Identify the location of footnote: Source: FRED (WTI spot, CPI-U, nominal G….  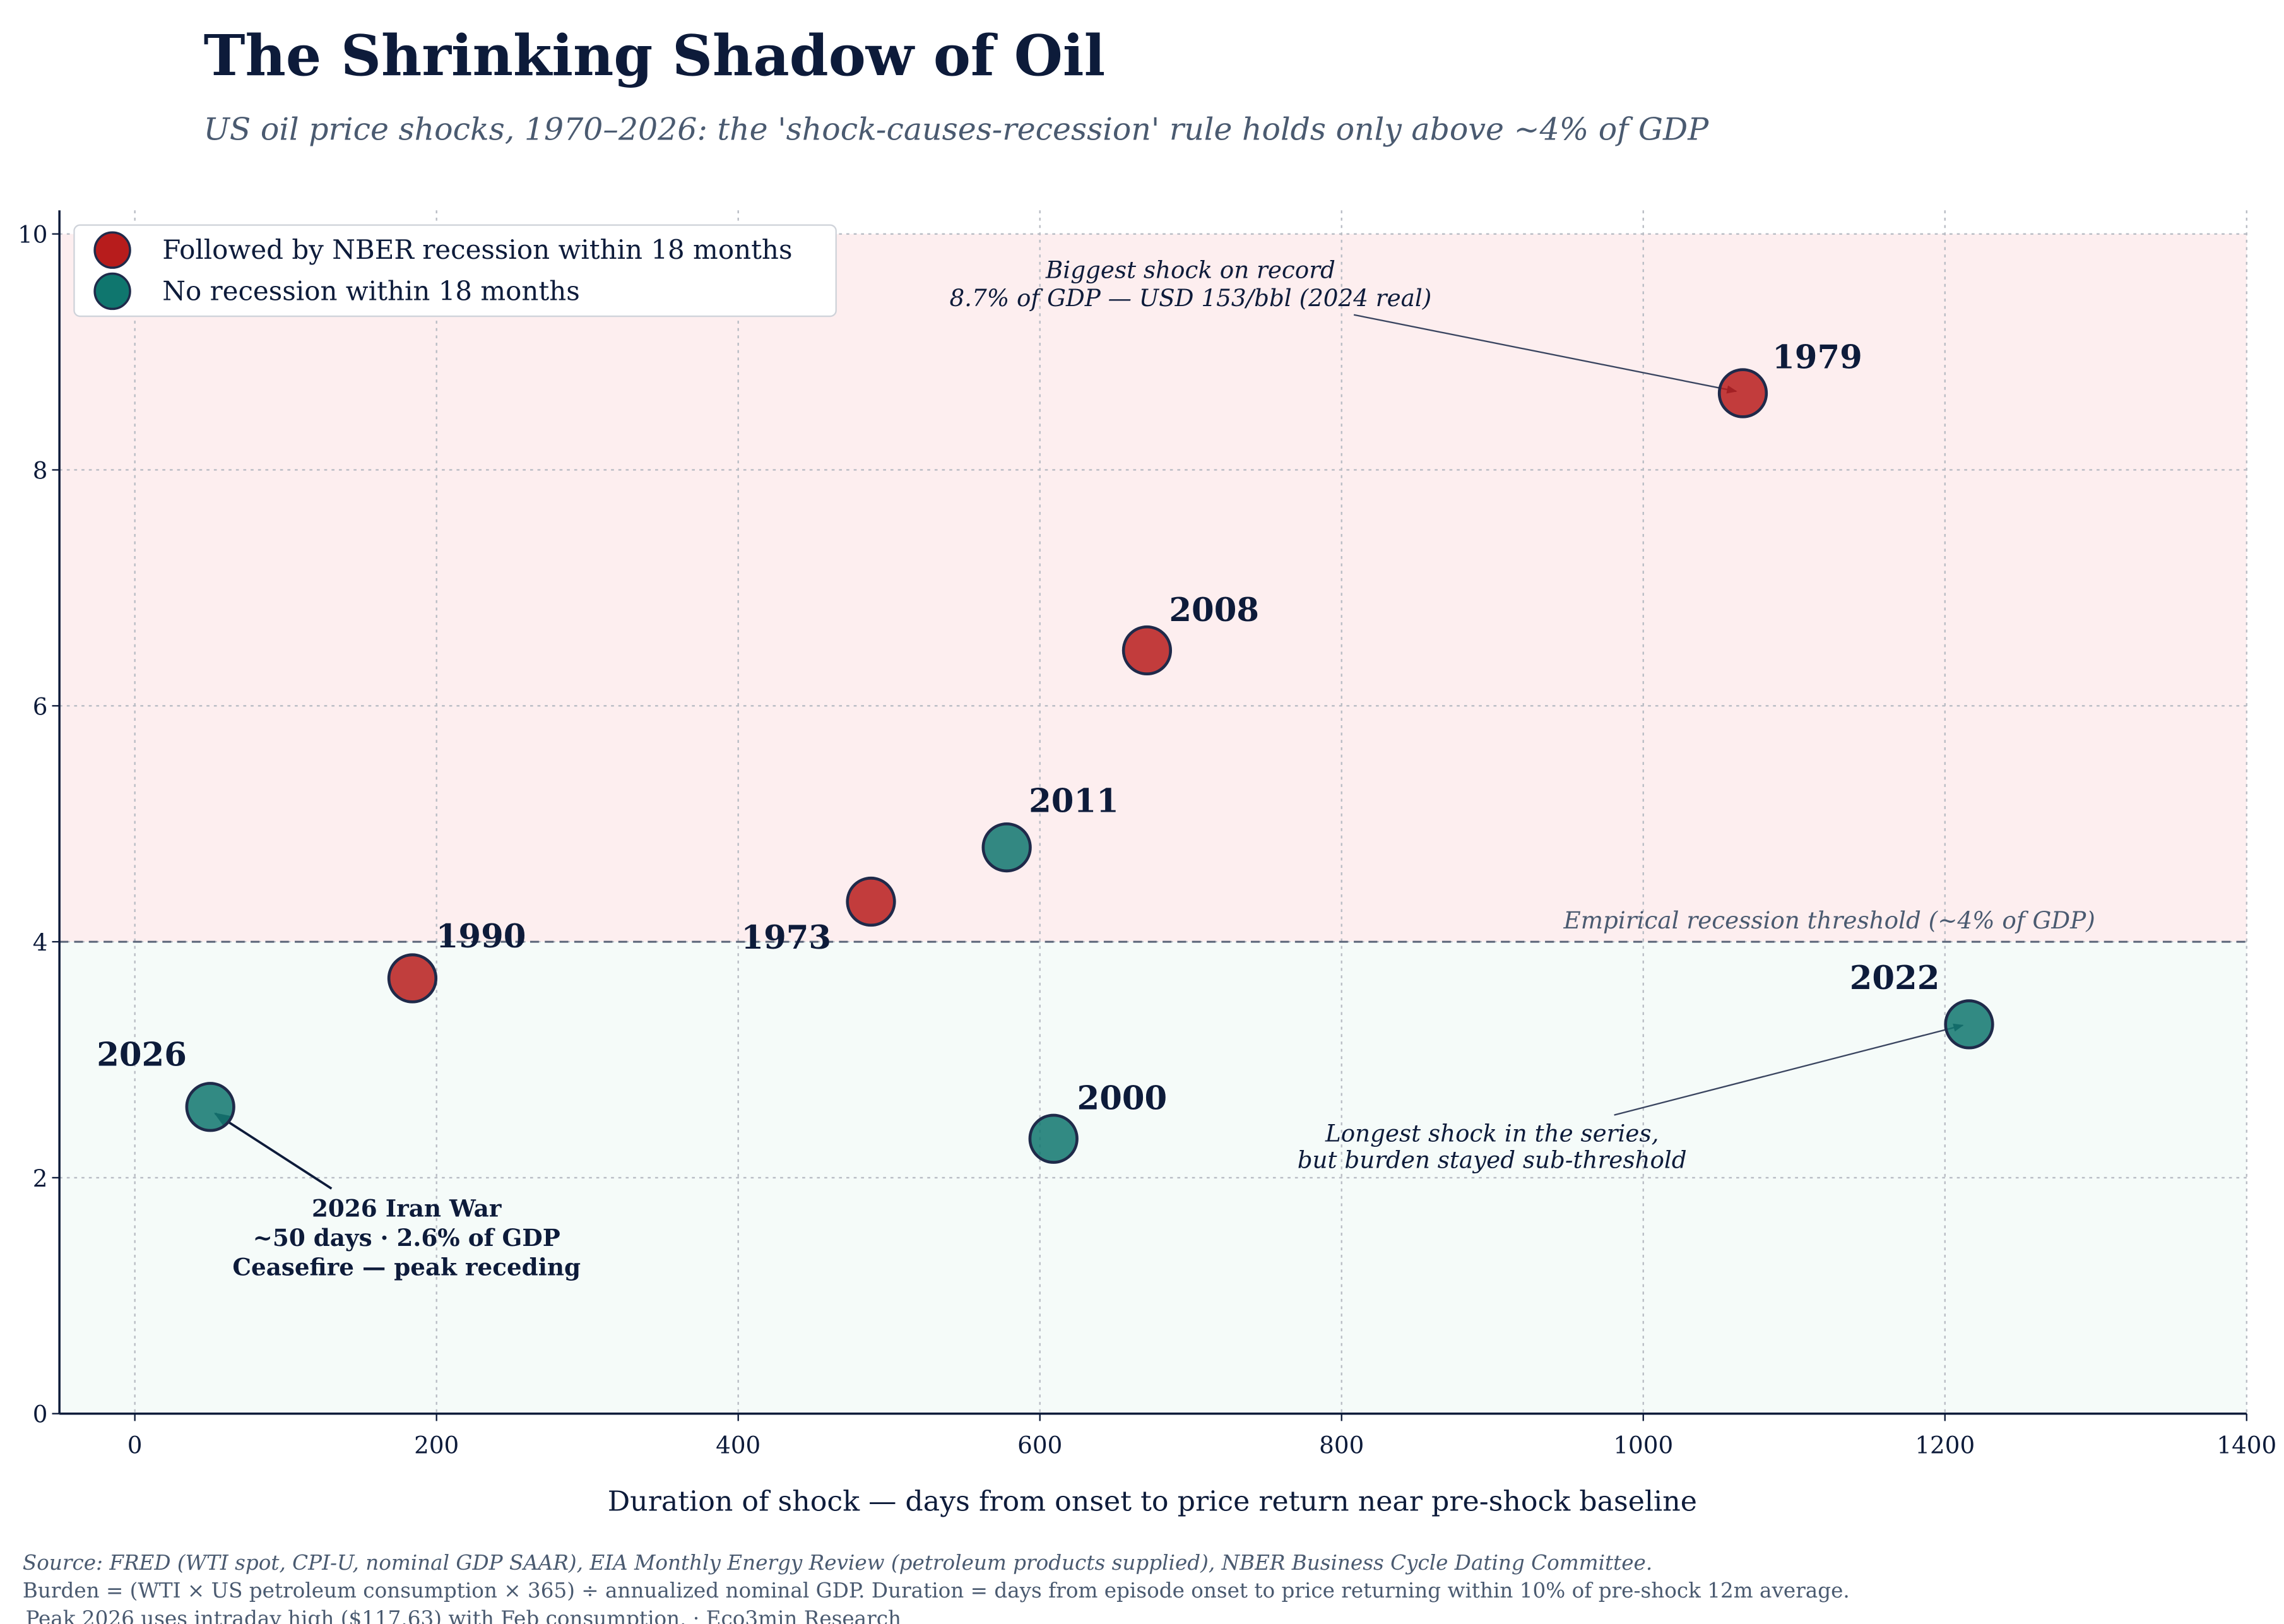
(838, 1563).